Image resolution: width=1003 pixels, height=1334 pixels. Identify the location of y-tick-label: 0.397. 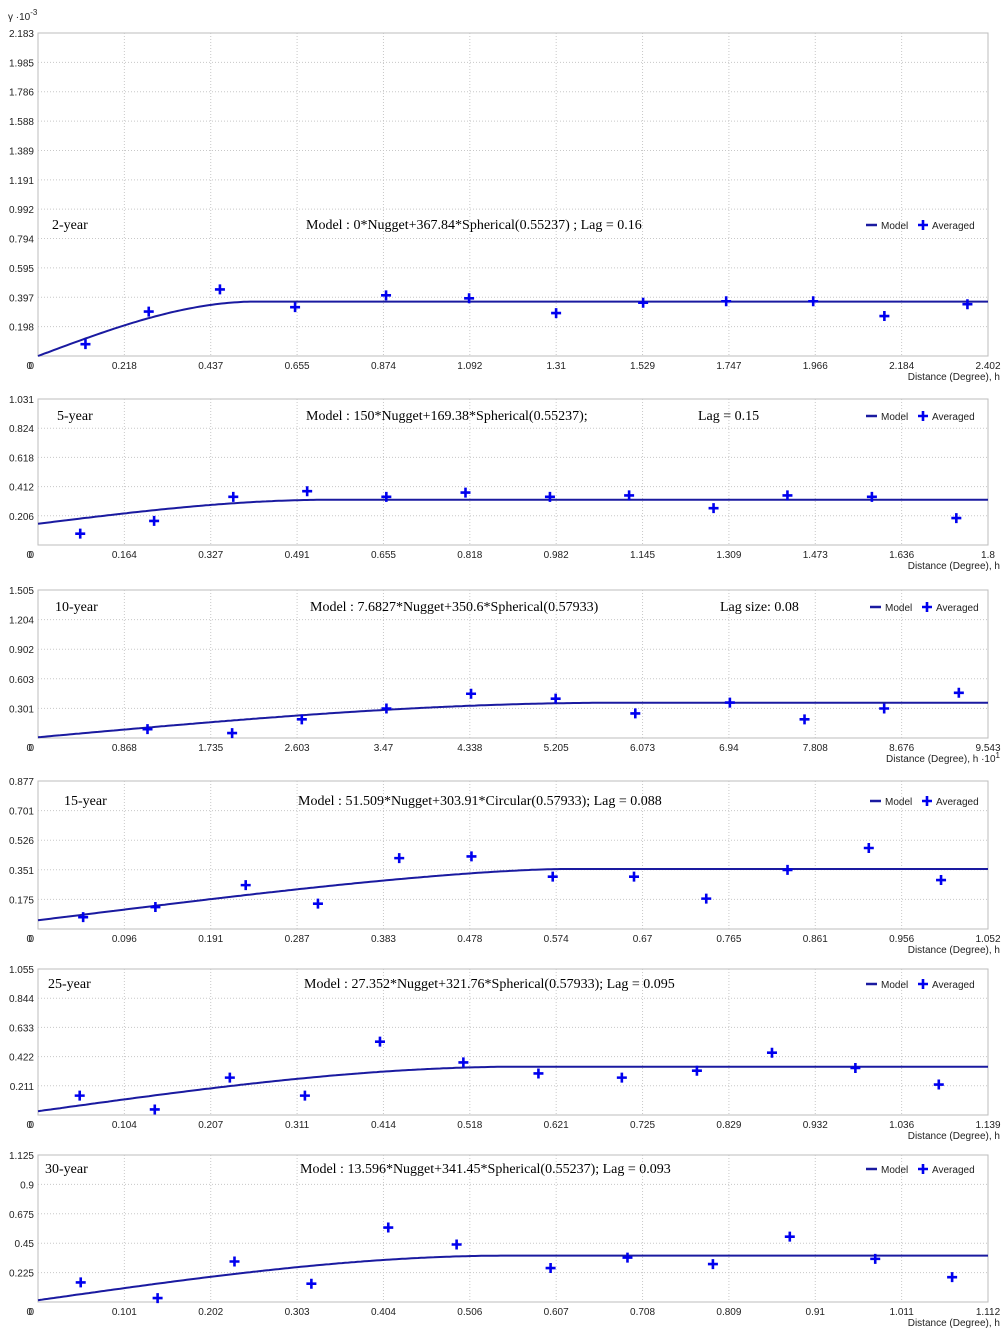
(21, 298).